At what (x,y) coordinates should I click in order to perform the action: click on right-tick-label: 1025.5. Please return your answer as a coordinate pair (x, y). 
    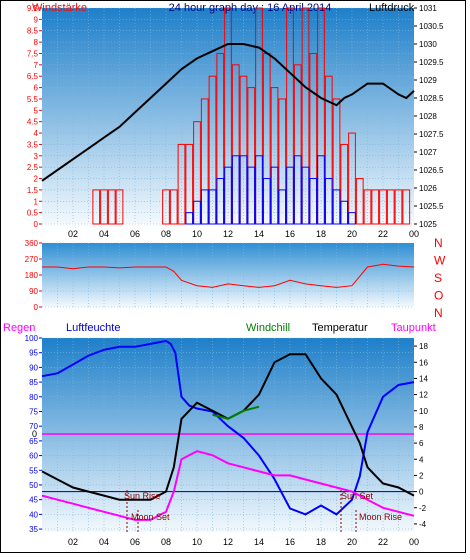
    Looking at the image, I should click on (431, 206).